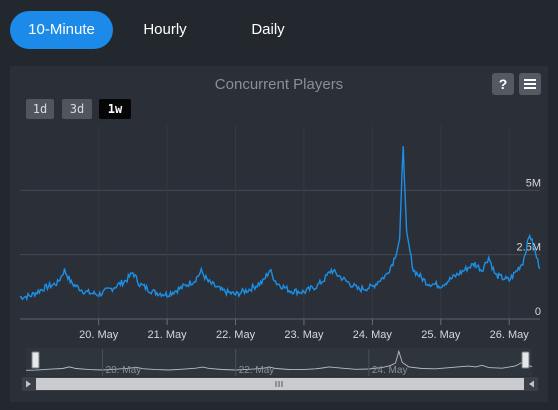  What do you see at coordinates (77, 109) in the screenshot?
I see `range-3d-button: 3d` at bounding box center [77, 109].